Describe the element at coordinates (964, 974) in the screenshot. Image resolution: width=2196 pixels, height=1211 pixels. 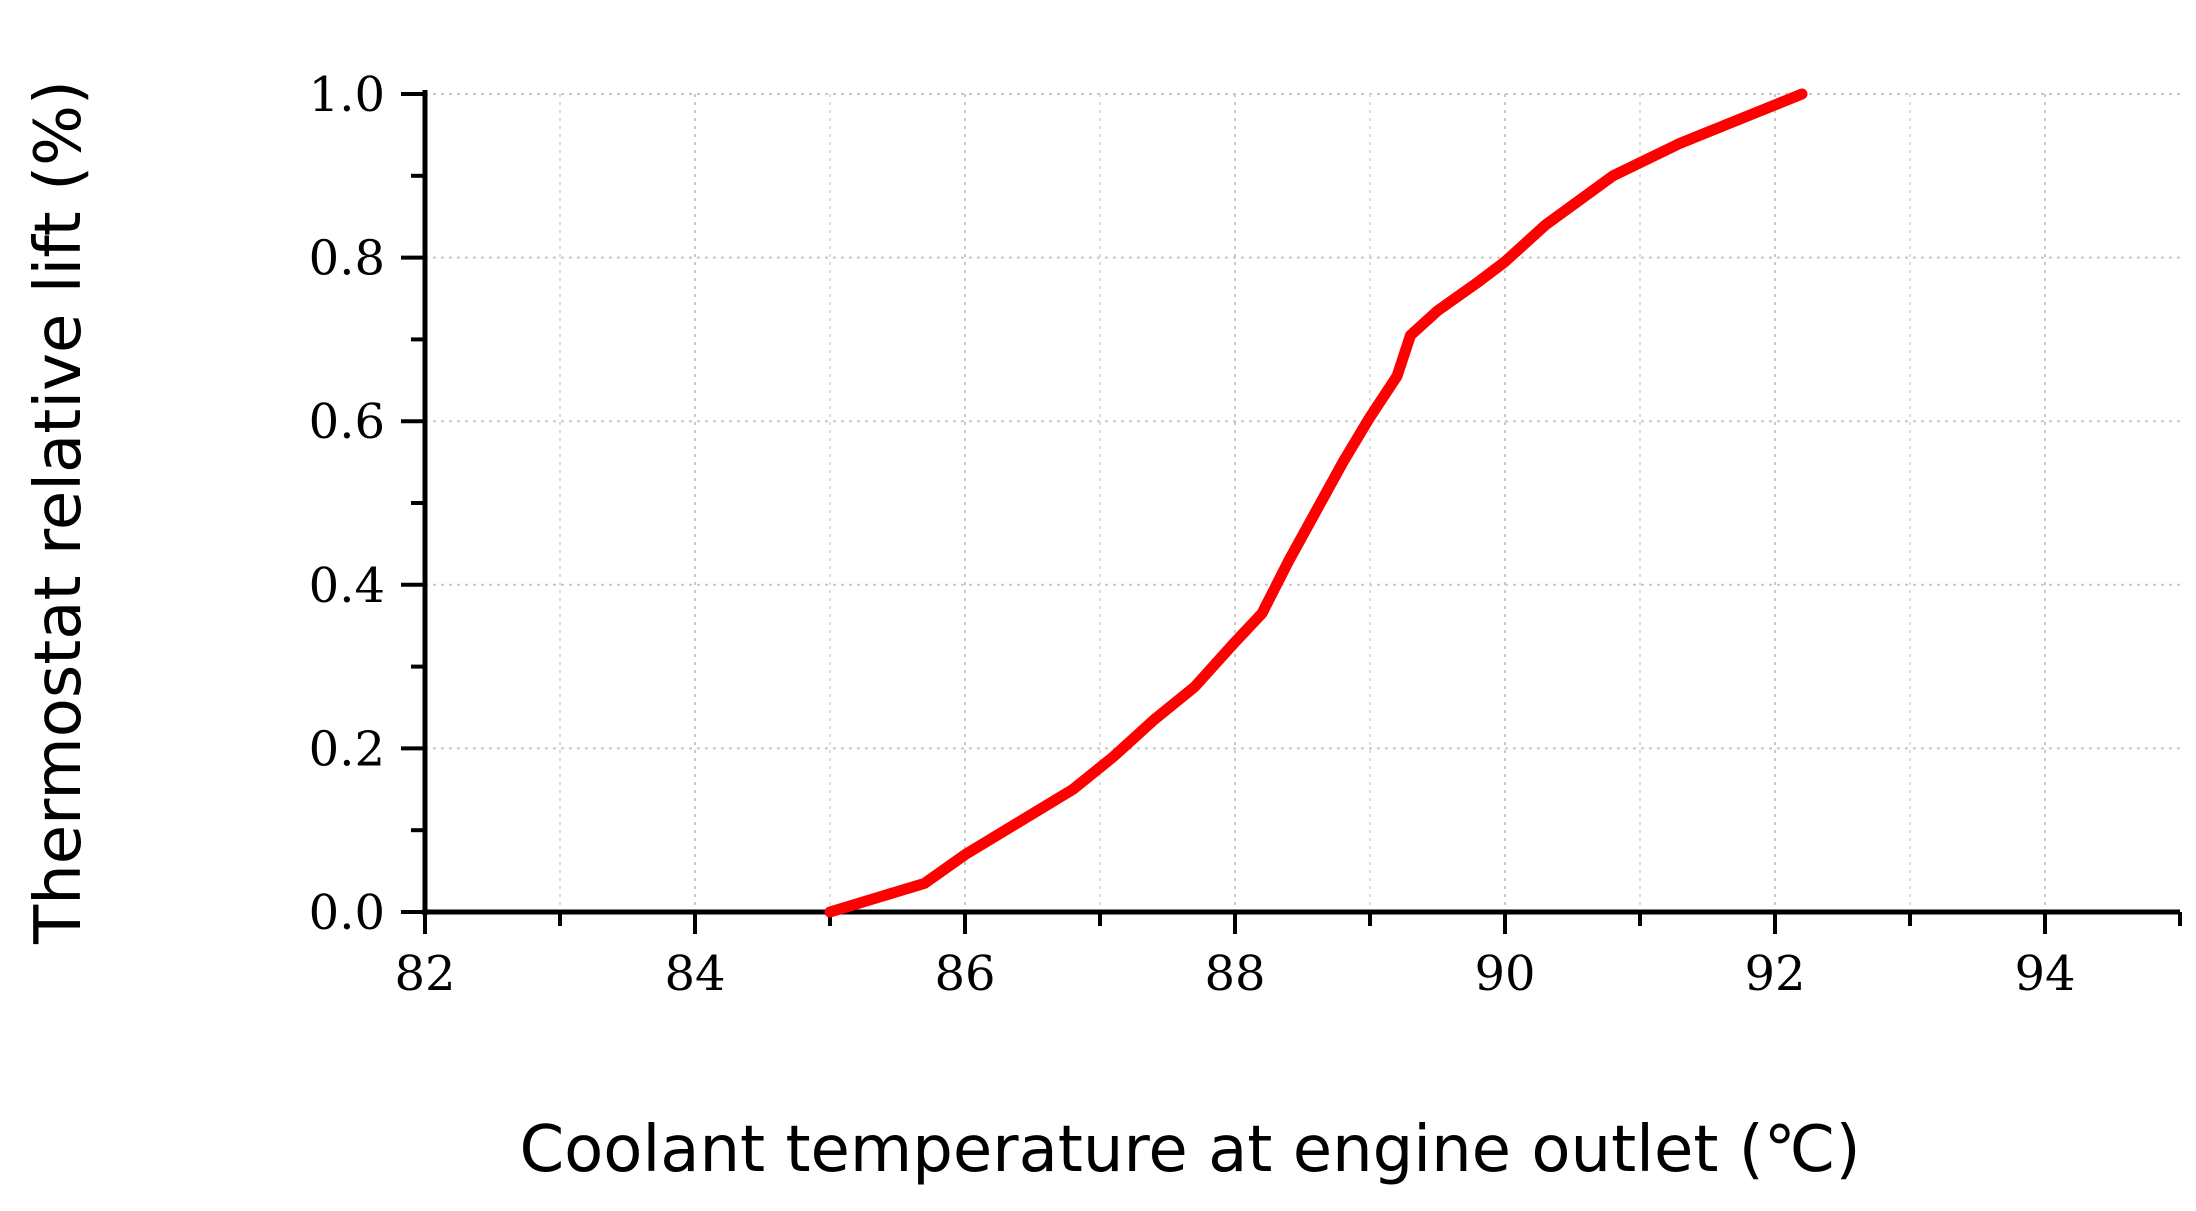
I see `x-tick-label: 86` at that location.